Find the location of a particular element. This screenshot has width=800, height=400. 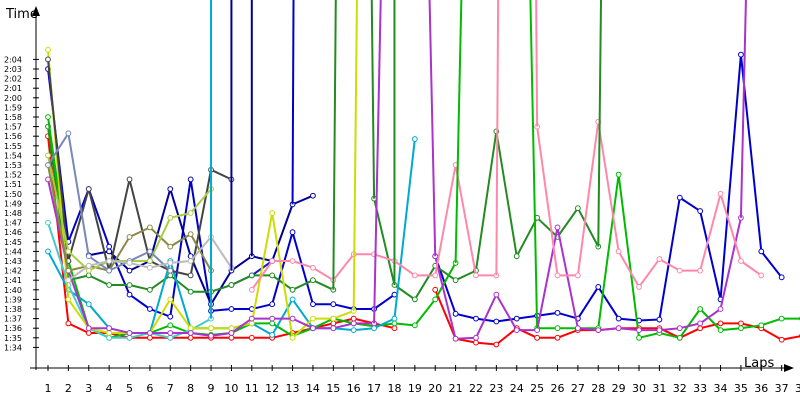

x-tick-label: 15 is located at coordinates (333, 388).